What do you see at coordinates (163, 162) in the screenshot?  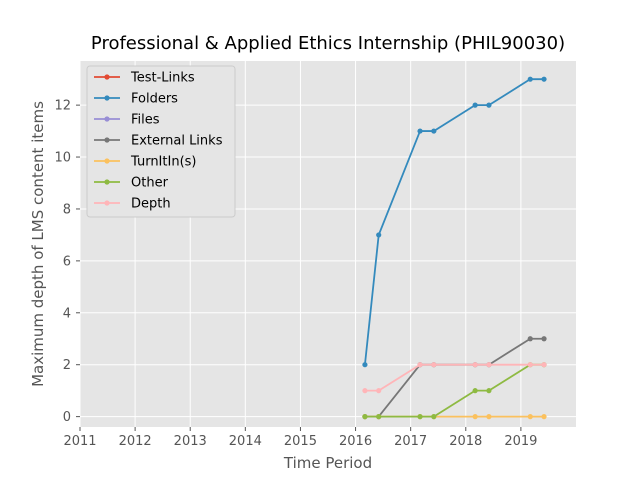 I see `legend-label: TurnItIn(s)` at bounding box center [163, 162].